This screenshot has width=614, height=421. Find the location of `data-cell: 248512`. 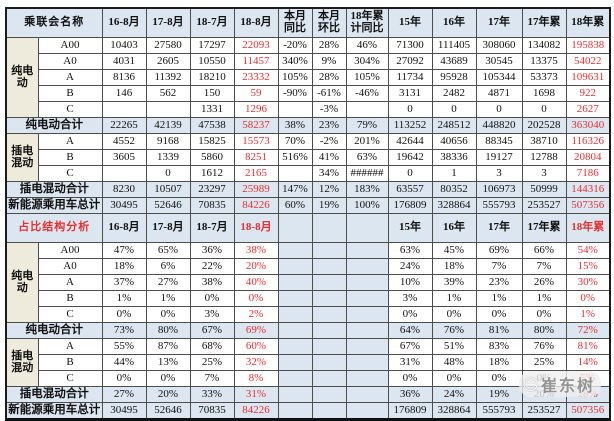

data-cell: 248512 is located at coordinates (454, 125).